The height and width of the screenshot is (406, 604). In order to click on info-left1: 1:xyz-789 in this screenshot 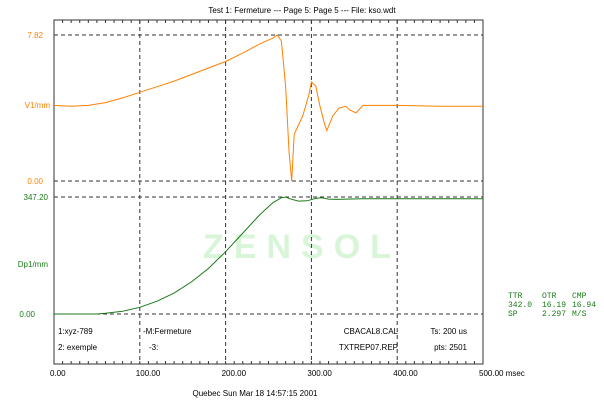, I will do `click(75, 331)`.